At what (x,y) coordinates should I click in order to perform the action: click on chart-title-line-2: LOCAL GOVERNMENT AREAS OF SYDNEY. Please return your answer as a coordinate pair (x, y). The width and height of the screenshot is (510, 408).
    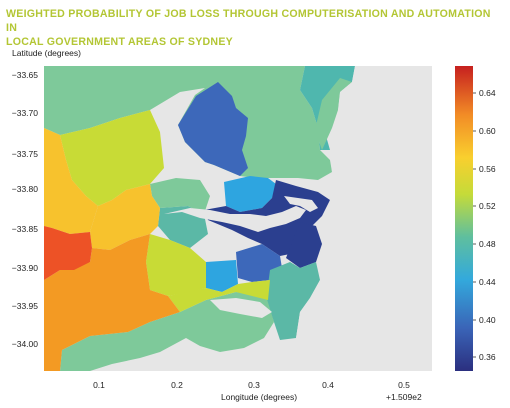
    Looking at the image, I should click on (119, 42).